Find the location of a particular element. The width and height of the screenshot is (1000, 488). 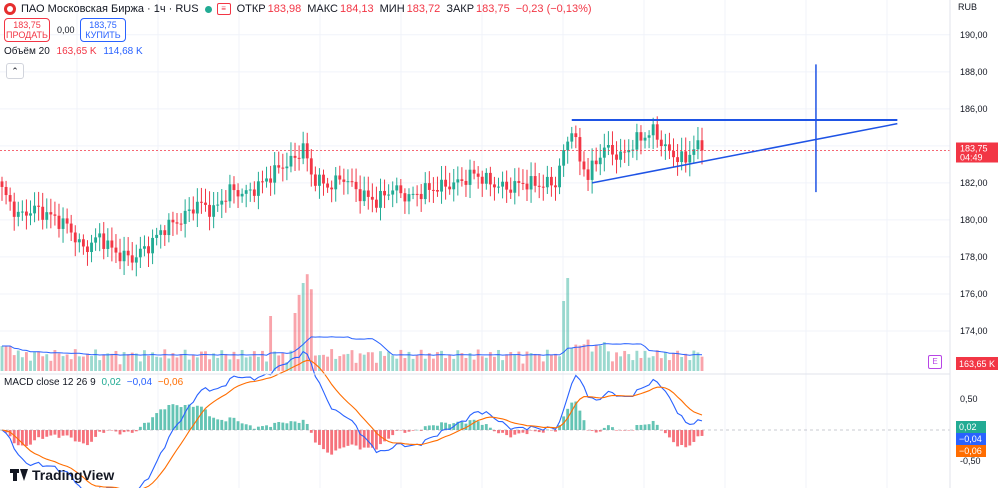

earnings-event-icon: E is located at coordinates (935, 362).